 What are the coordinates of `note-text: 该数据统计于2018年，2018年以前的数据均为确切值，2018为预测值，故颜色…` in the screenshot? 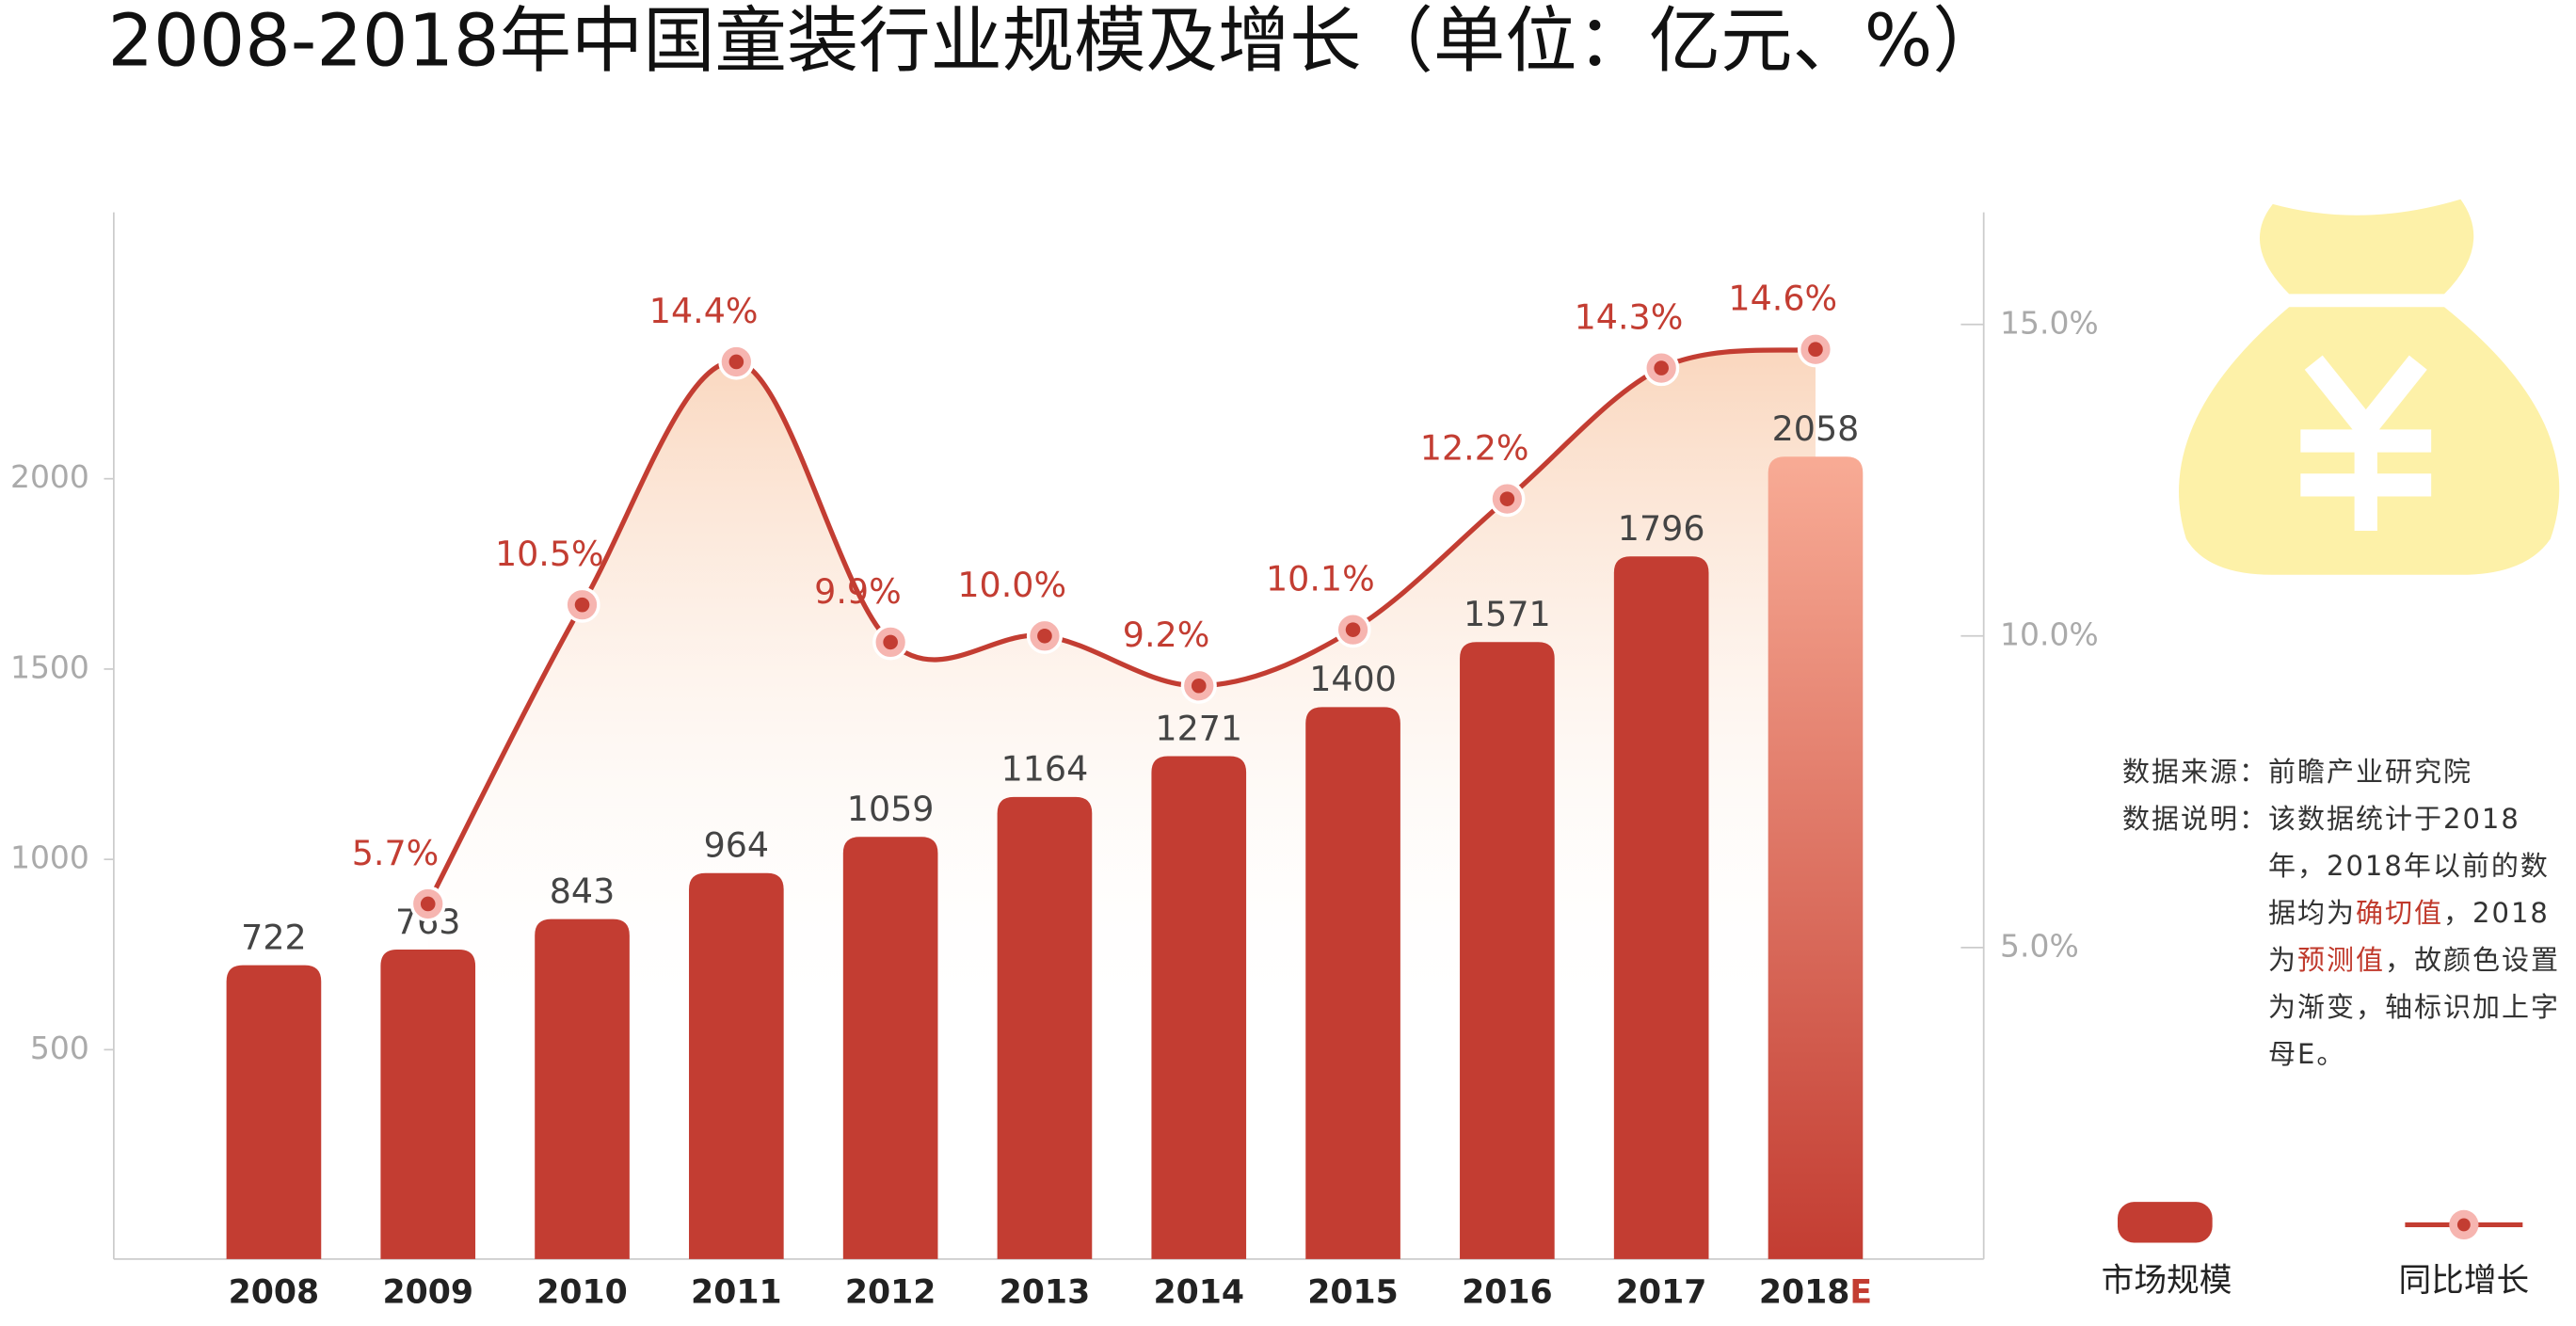 It's located at (2421, 936).